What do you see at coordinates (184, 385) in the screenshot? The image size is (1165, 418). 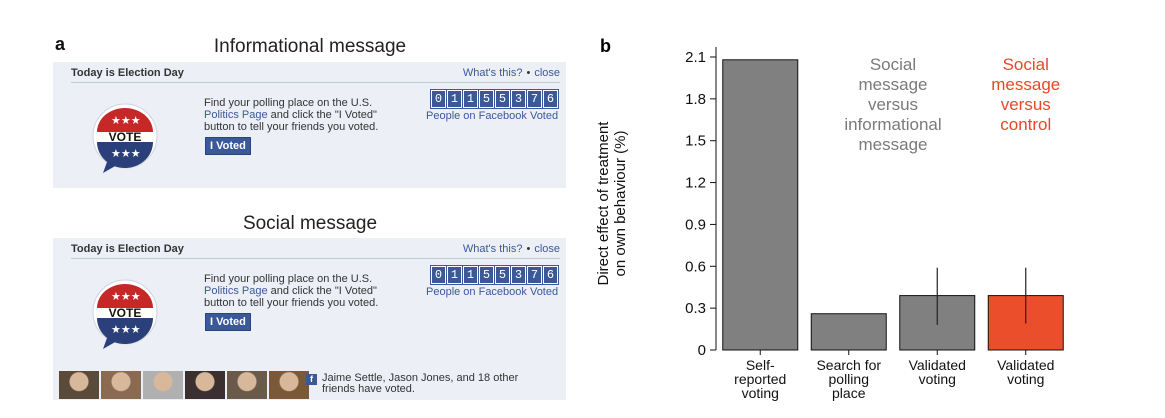 I see `friends-photos` at bounding box center [184, 385].